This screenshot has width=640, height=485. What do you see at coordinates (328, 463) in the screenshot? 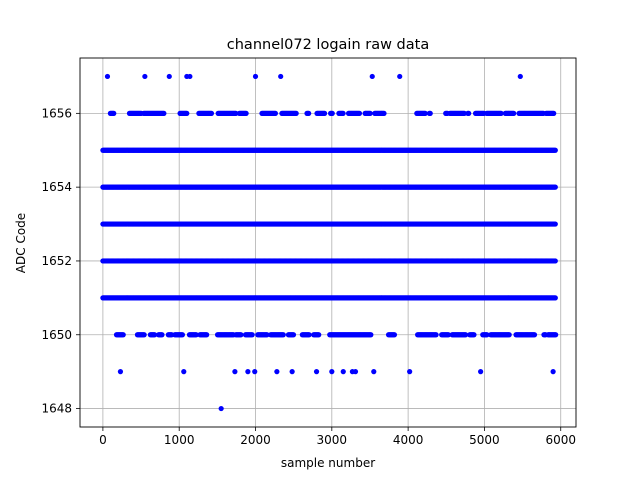
I see `x-axis-label: sample number` at bounding box center [328, 463].